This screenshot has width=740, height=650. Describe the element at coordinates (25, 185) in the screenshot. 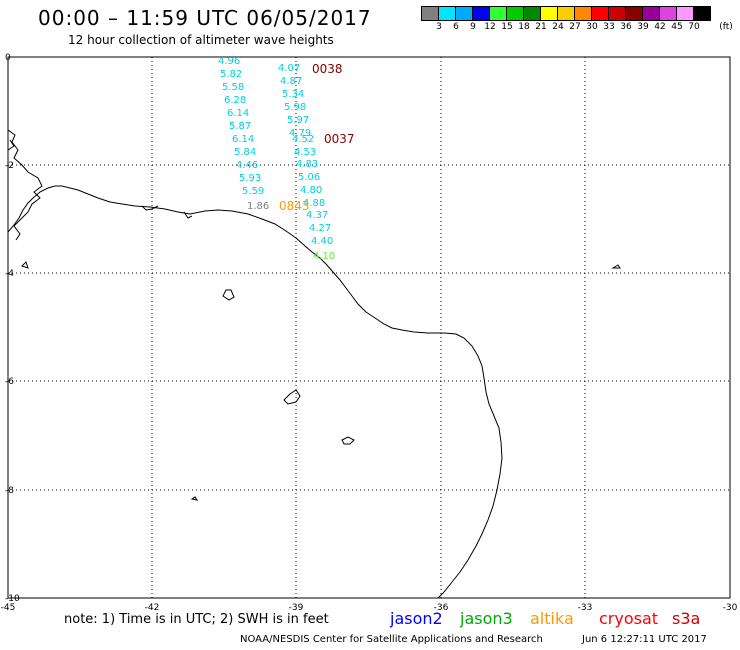

I see `coastline-detail` at that location.